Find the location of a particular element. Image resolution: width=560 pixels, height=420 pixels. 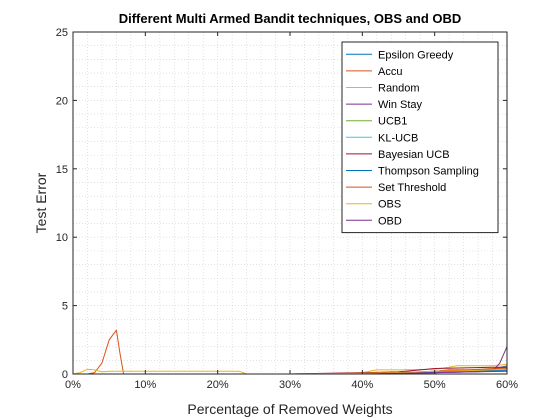

x-axis-label: Percentage of Removed Weights is located at coordinates (289, 409).